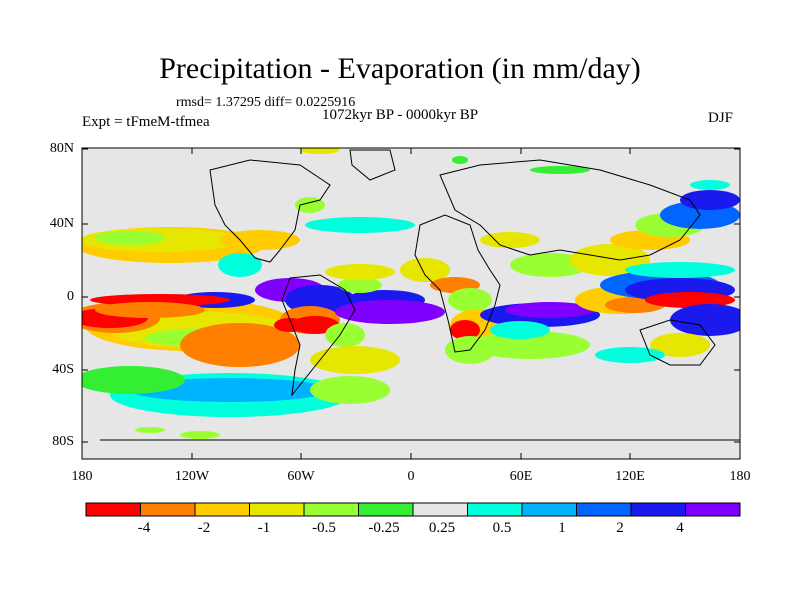 The height and width of the screenshot is (600, 800). What do you see at coordinates (63, 441) in the screenshot?
I see `lat-label-80s: 80S` at bounding box center [63, 441].